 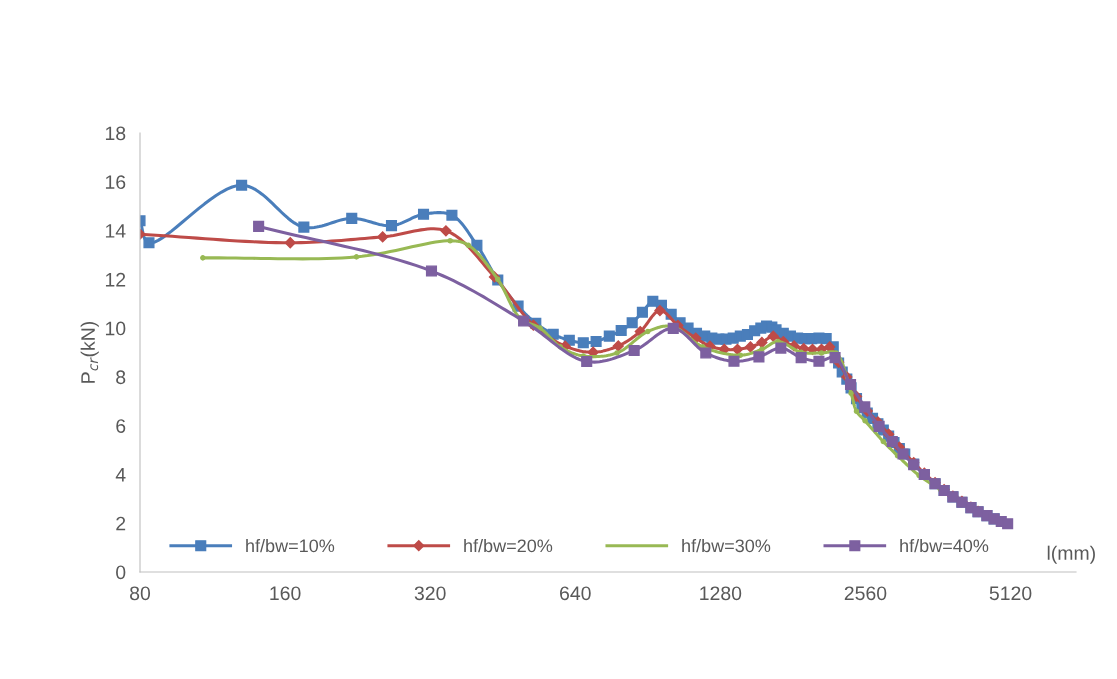 What do you see at coordinates (115, 279) in the screenshot?
I see `y-tick-label: 12` at bounding box center [115, 279].